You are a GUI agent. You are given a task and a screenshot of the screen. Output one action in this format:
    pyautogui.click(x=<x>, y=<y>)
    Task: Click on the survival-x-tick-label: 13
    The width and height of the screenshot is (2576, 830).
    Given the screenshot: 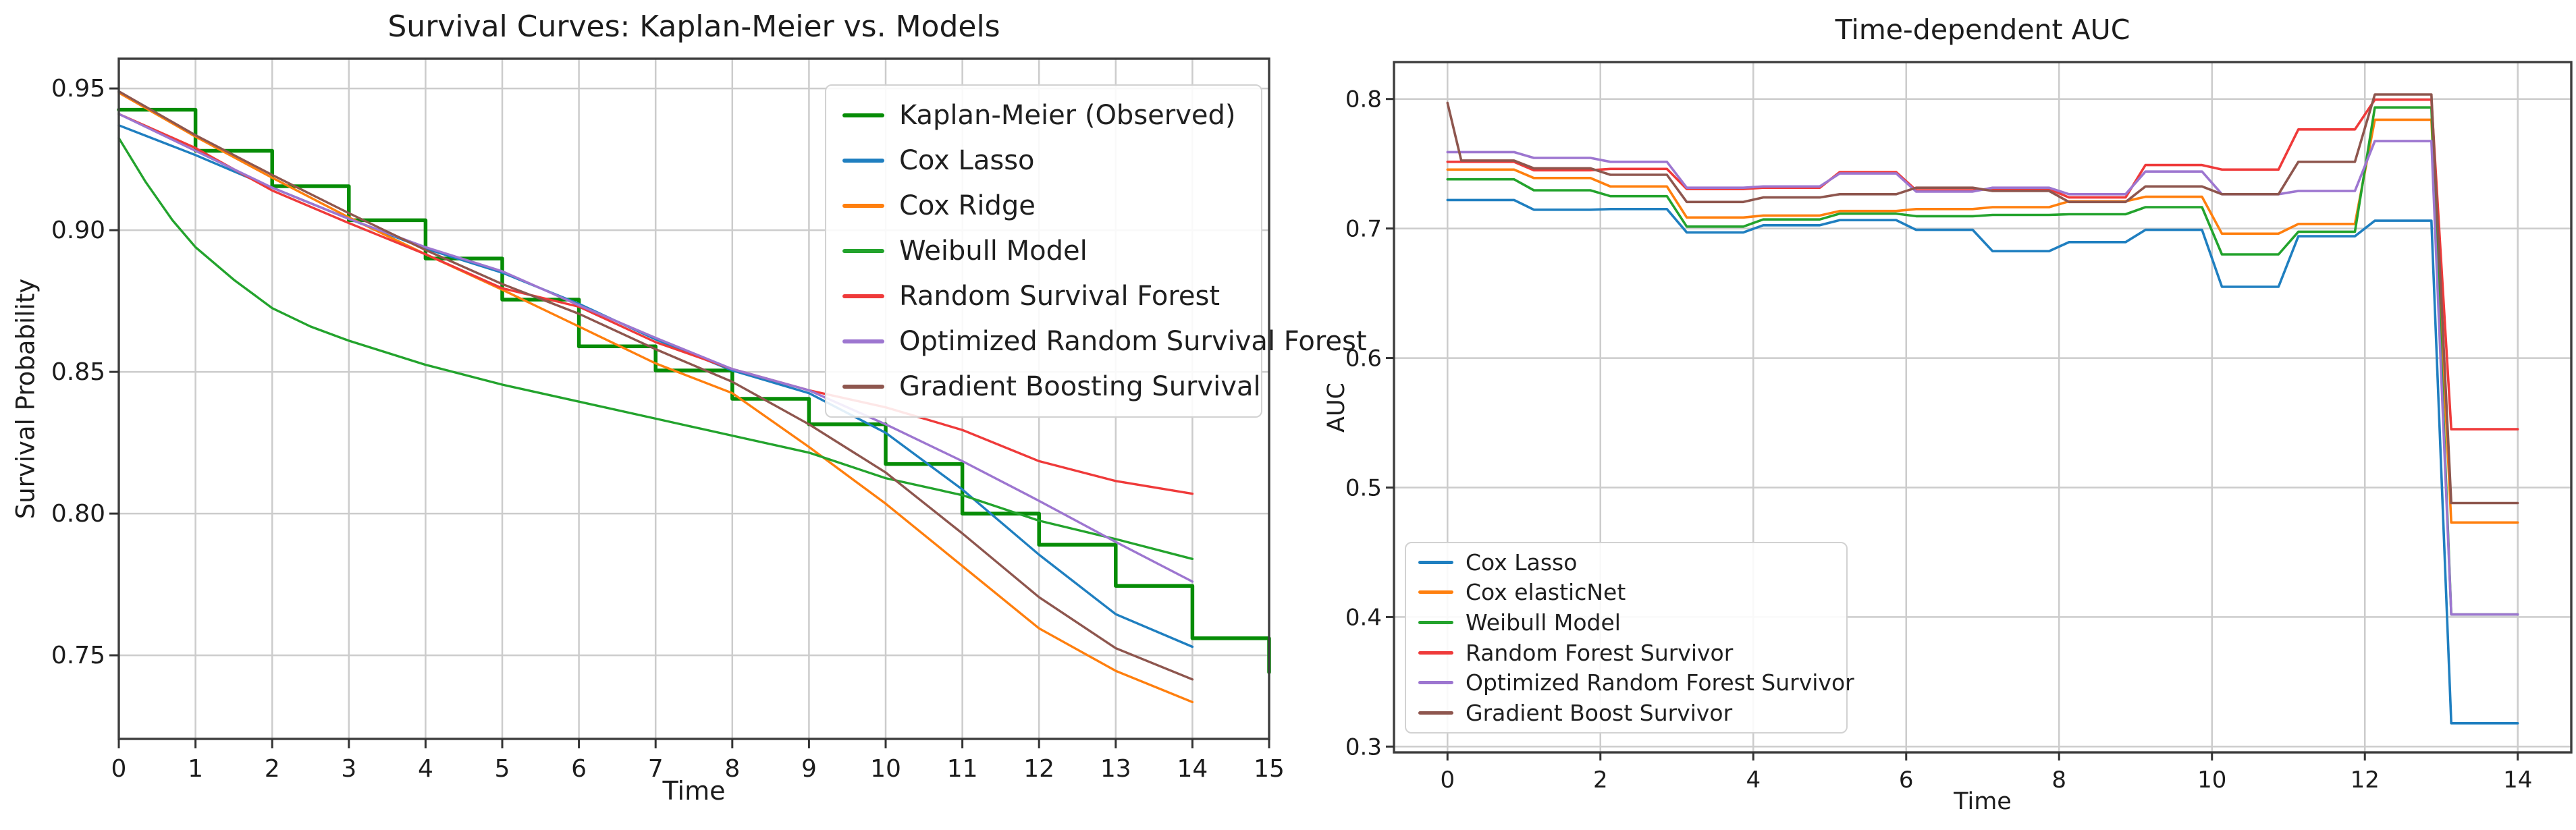 What is the action you would take?
    pyautogui.click(x=1115, y=769)
    